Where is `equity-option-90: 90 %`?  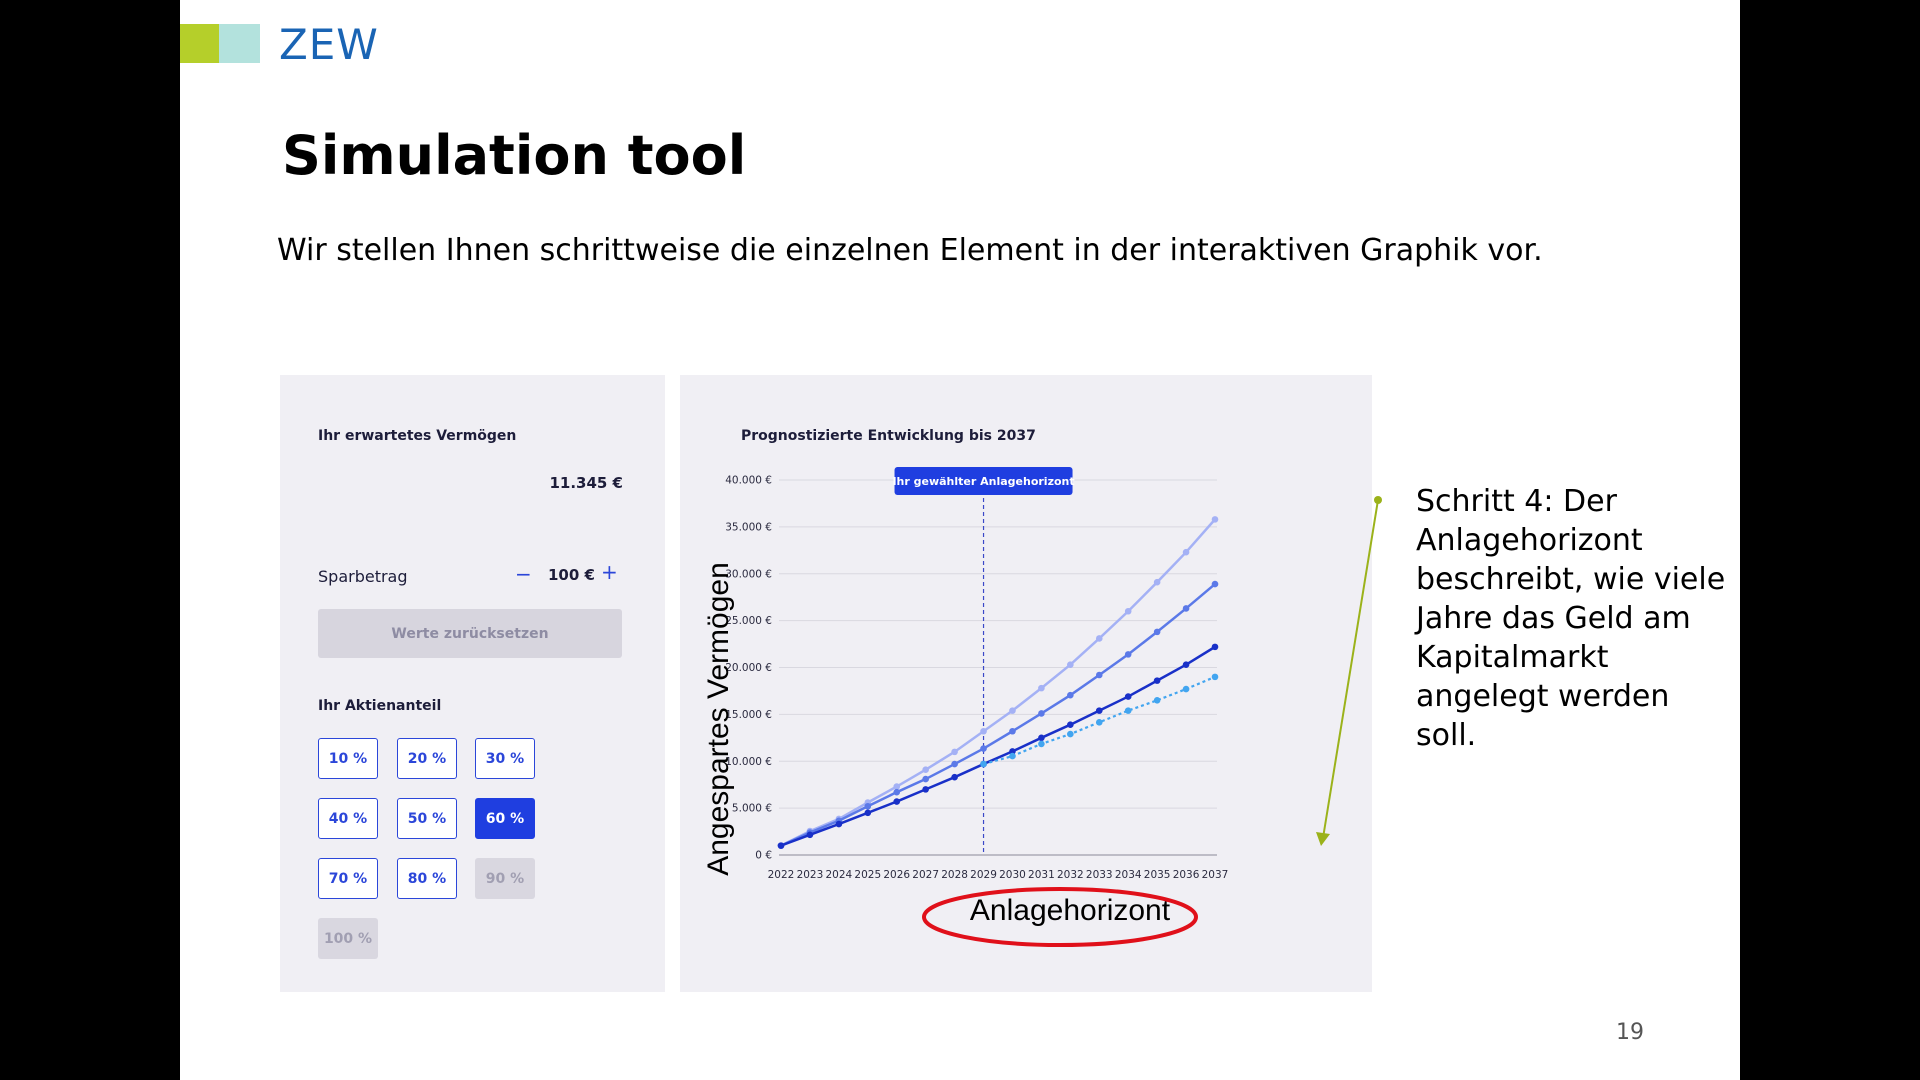 equity-option-90: 90 % is located at coordinates (505, 878).